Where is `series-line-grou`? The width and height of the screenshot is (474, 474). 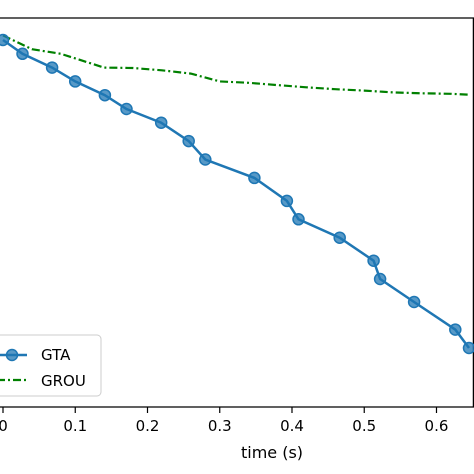
series-line-grou is located at coordinates (236, 65).